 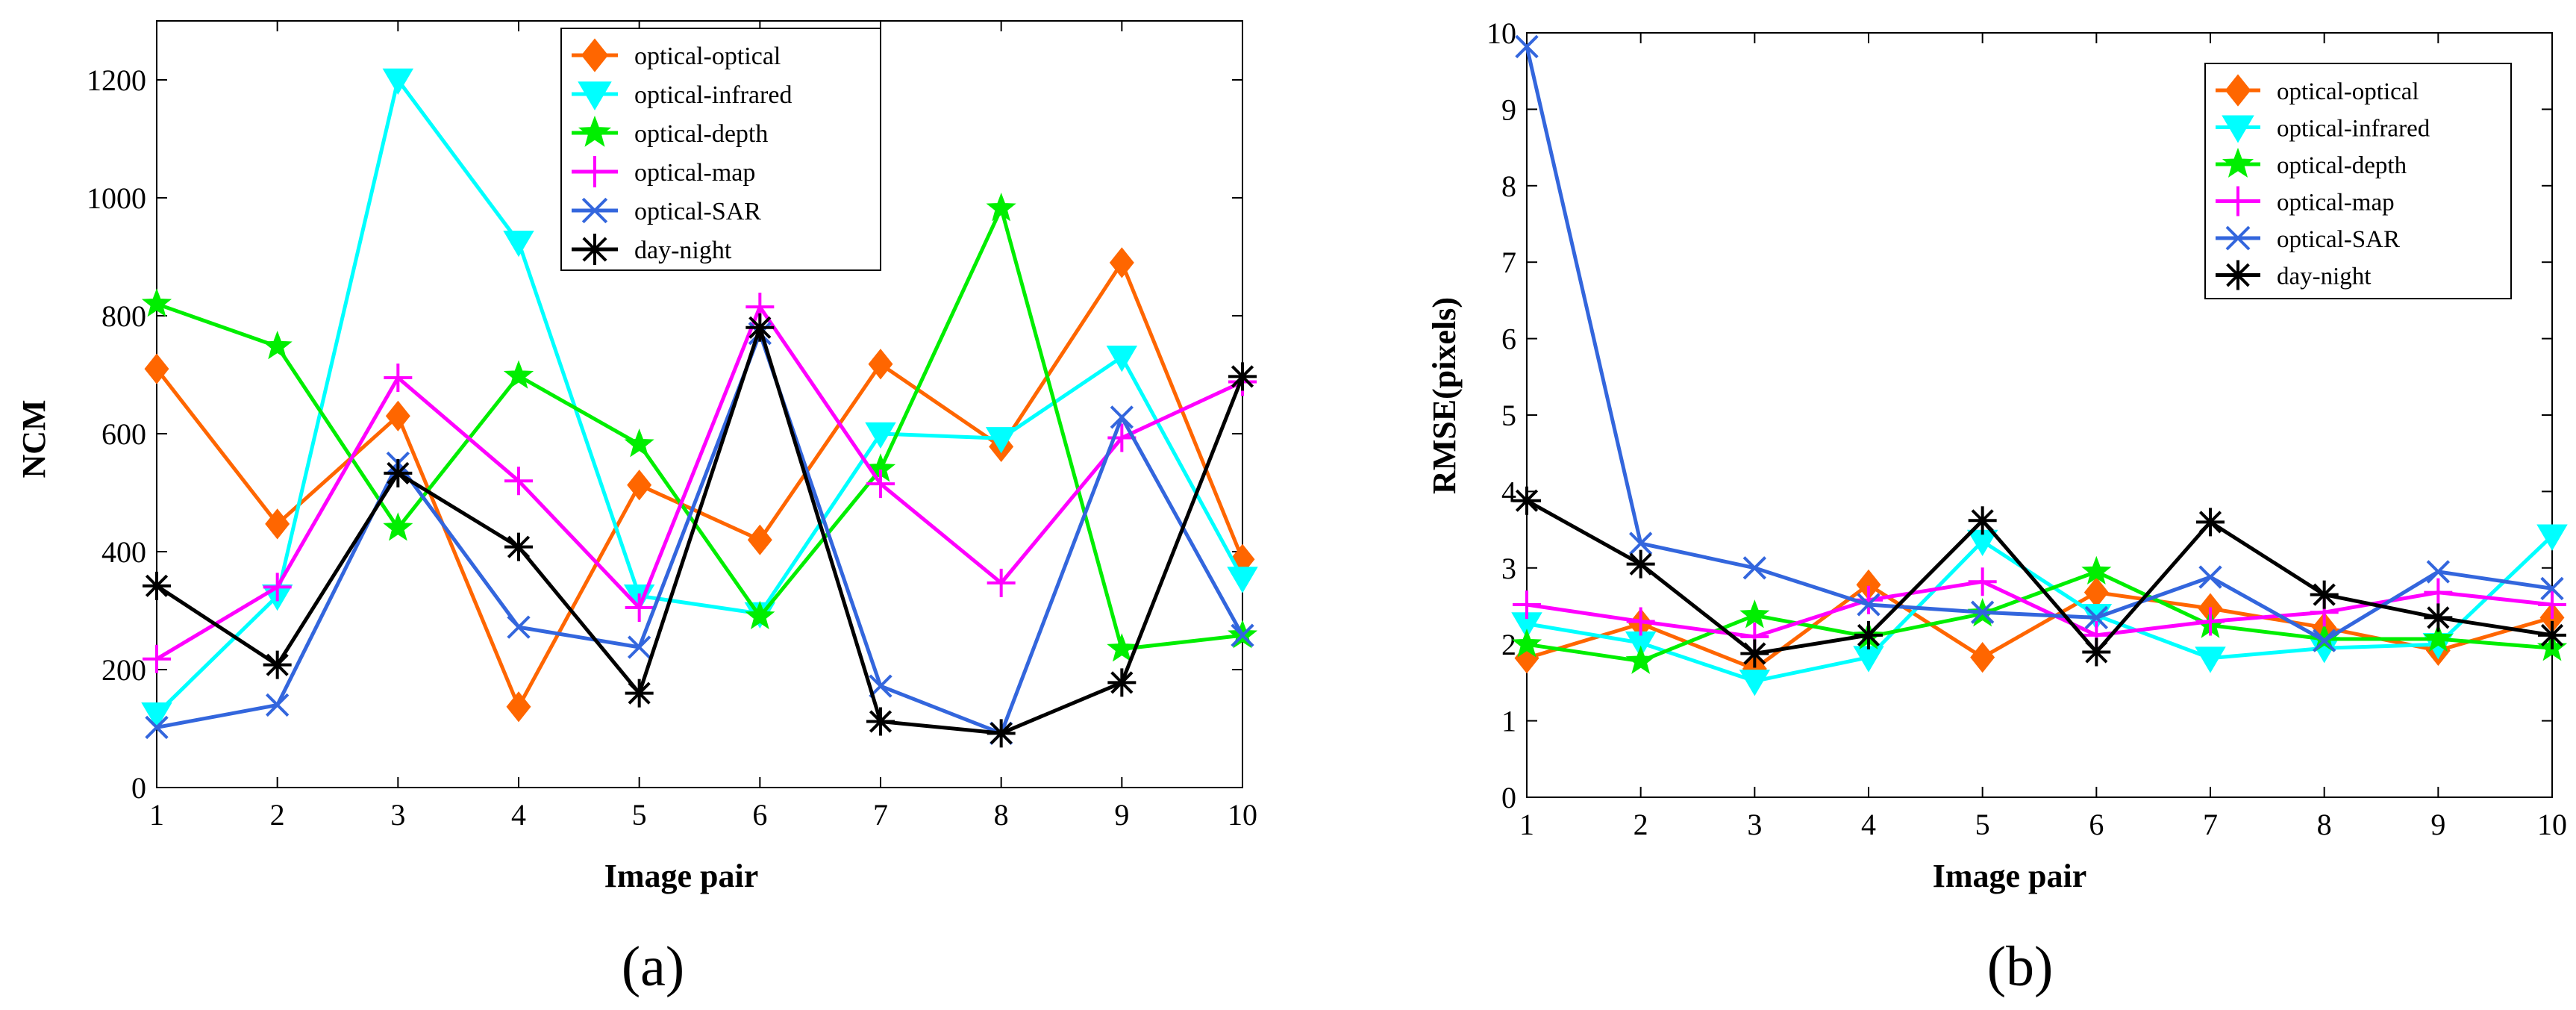 I want to click on chart-a-xtick-label: 1, so click(x=156, y=815).